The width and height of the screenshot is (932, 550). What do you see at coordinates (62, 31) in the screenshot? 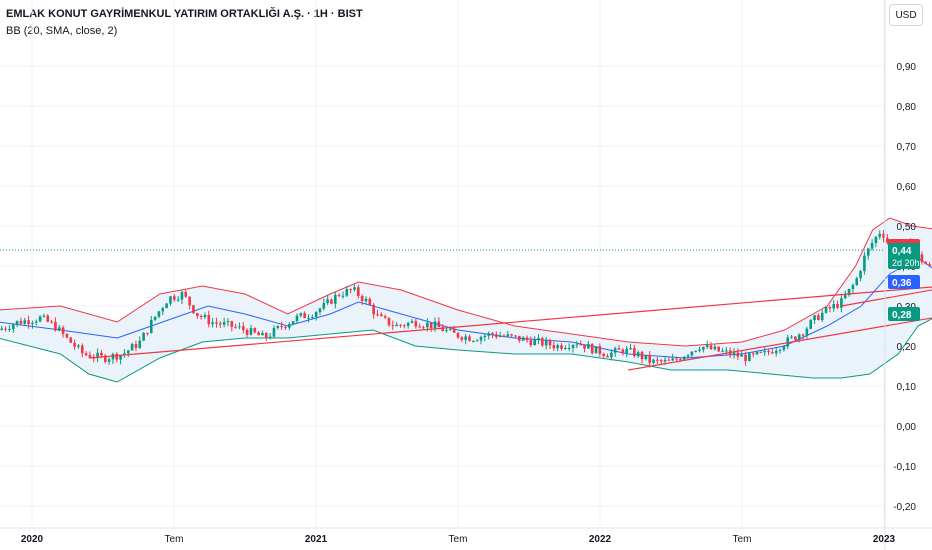
I see `indicator-legend: BB (20, SMA, close, 2)` at bounding box center [62, 31].